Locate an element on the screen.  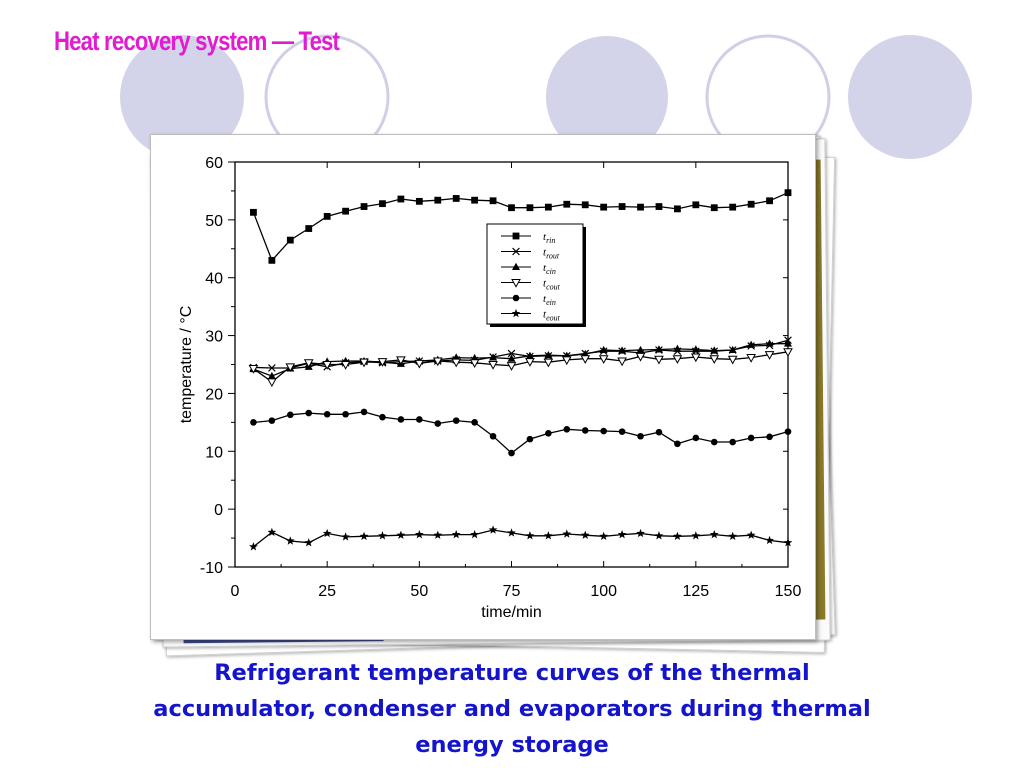
legend-label: tcin is located at coordinates (549, 269).